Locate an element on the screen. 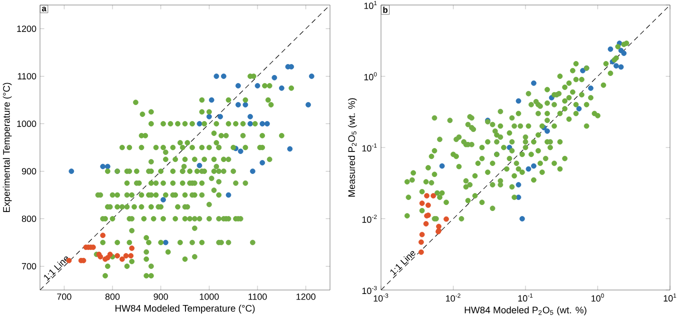  x-axis-title: HW84 Modeled Temperature (°C) is located at coordinates (185, 309).